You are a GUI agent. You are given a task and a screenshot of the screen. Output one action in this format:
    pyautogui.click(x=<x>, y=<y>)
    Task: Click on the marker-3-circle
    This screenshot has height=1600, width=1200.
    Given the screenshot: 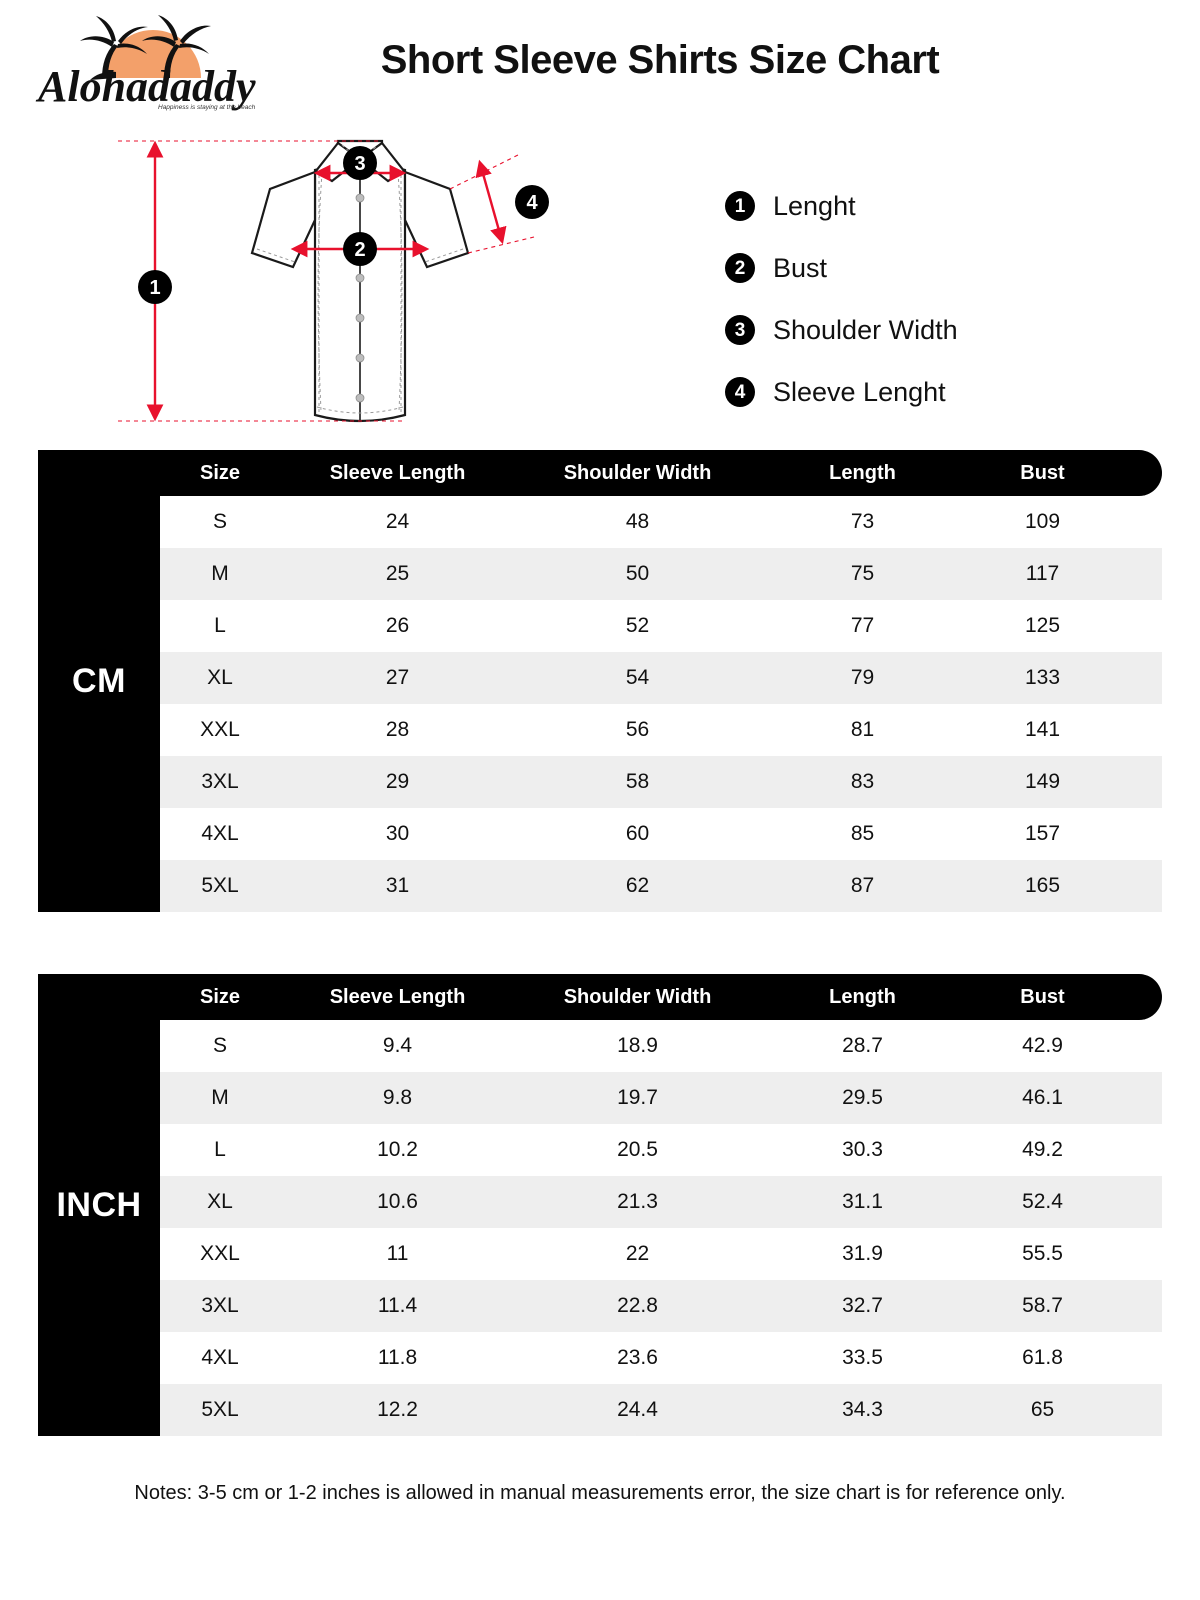 What is the action you would take?
    pyautogui.click(x=360, y=163)
    